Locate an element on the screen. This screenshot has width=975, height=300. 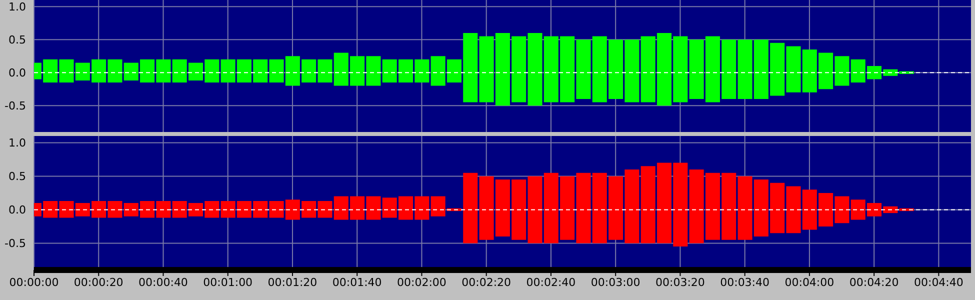
x-tick-label: 00:02:00 is located at coordinates (421, 282).